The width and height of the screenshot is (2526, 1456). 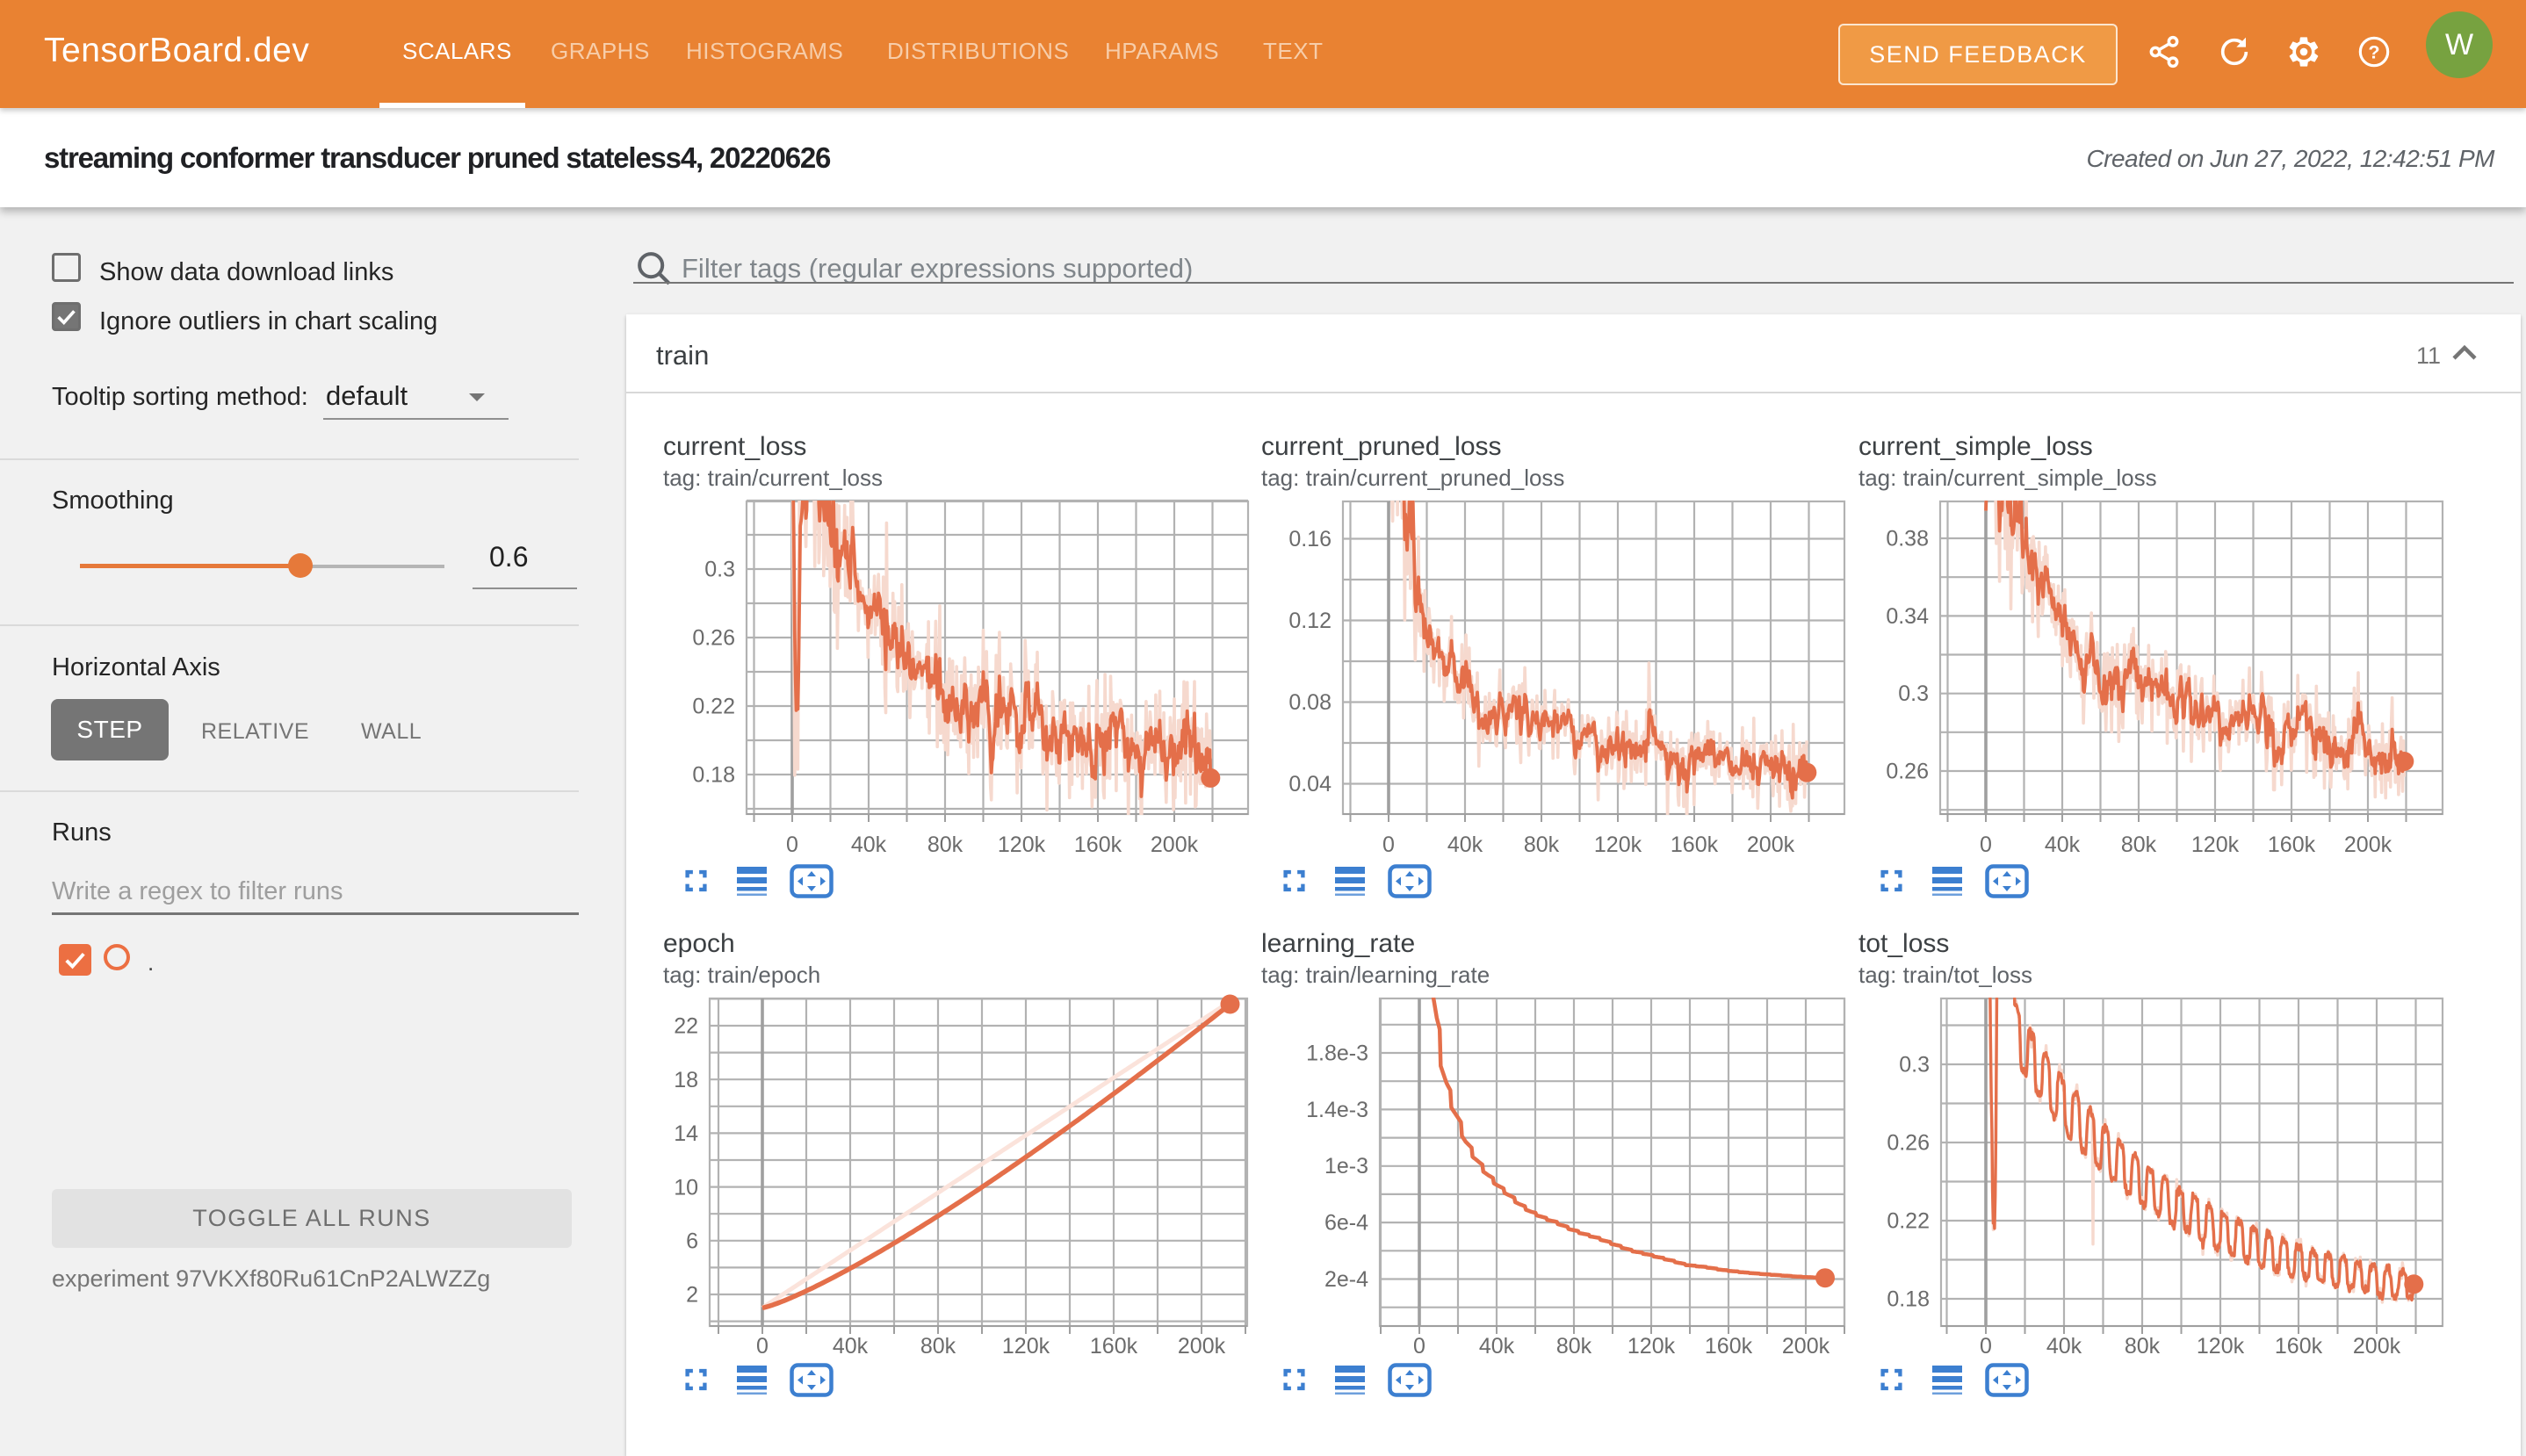 I want to click on svg-text: 0.08, so click(x=1310, y=702).